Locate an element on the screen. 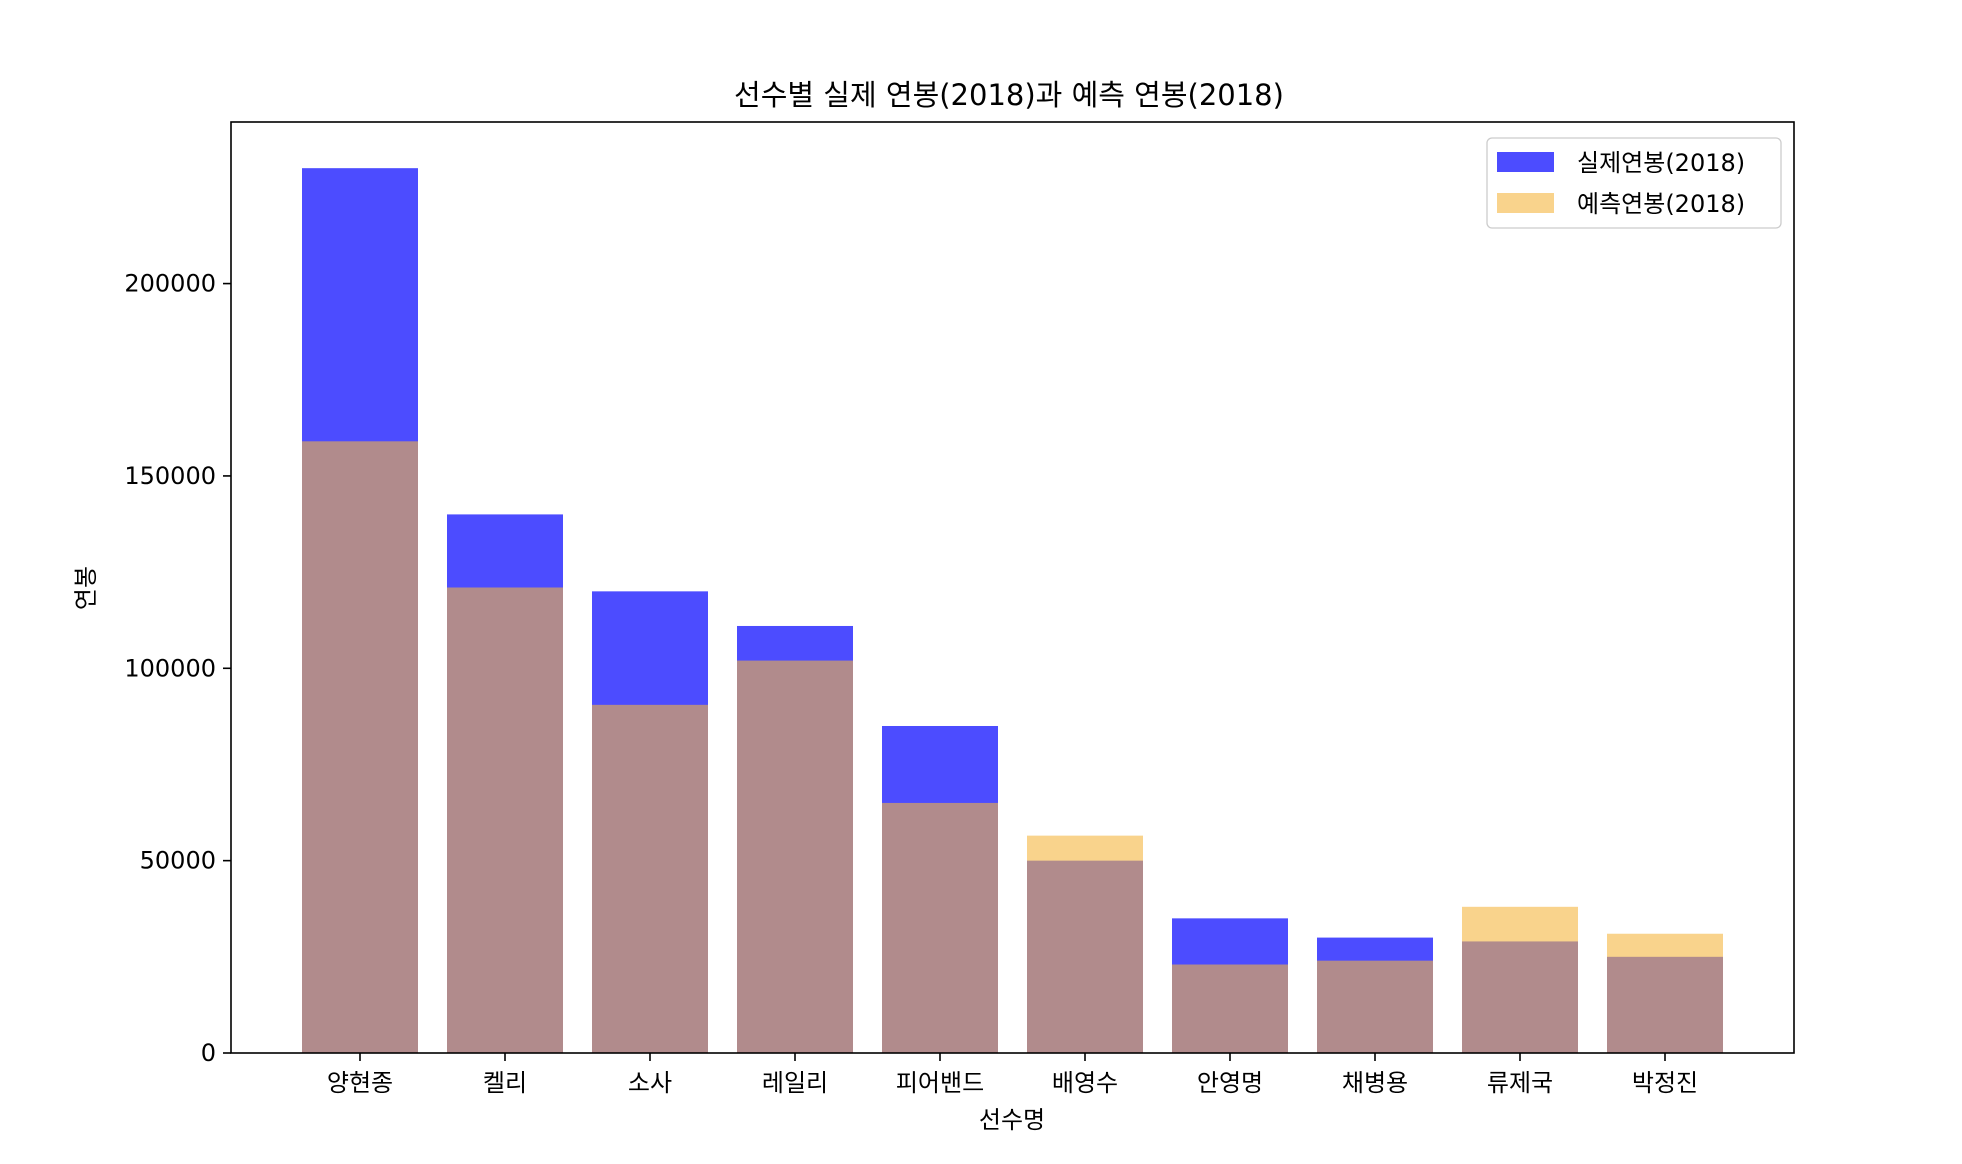  x-tick-label-1: 켈리 is located at coordinates (505, 1083).